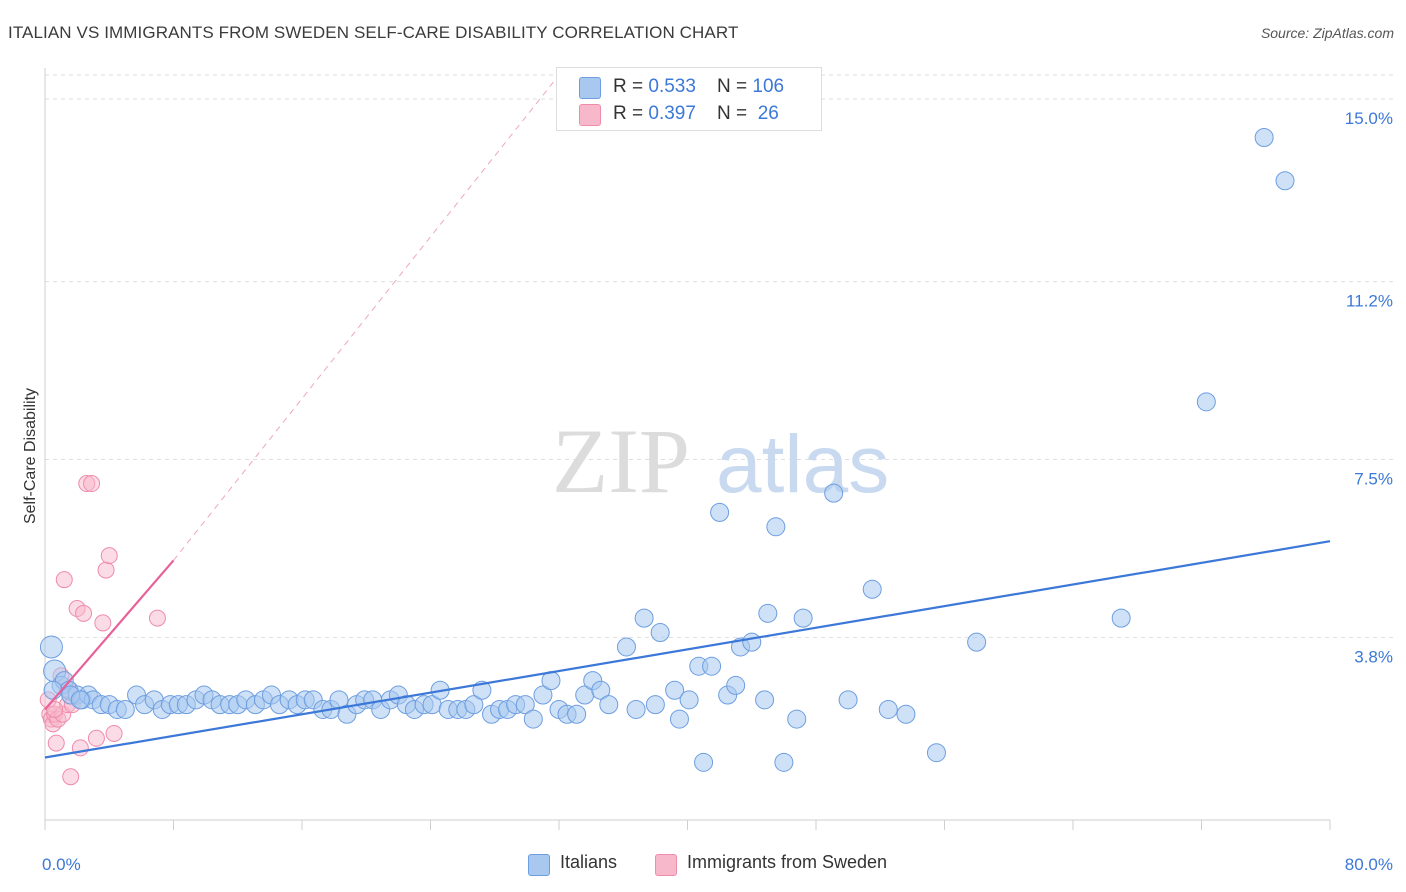  What do you see at coordinates (61, 864) in the screenshot?
I see `x-tick-label-min: 0.0%` at bounding box center [61, 864].